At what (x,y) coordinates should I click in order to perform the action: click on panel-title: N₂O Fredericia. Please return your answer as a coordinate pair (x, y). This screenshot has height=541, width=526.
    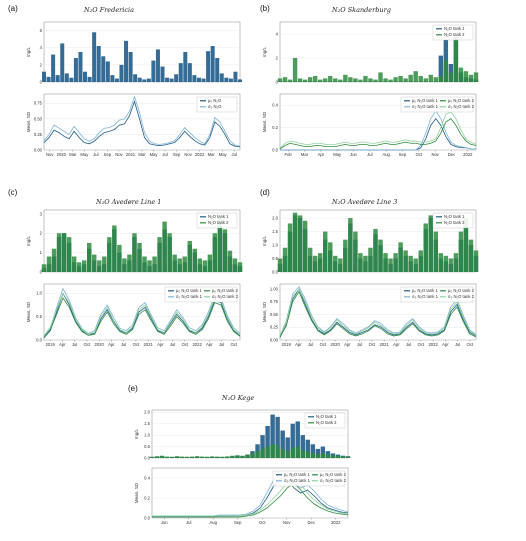
    Looking at the image, I should click on (109, 10).